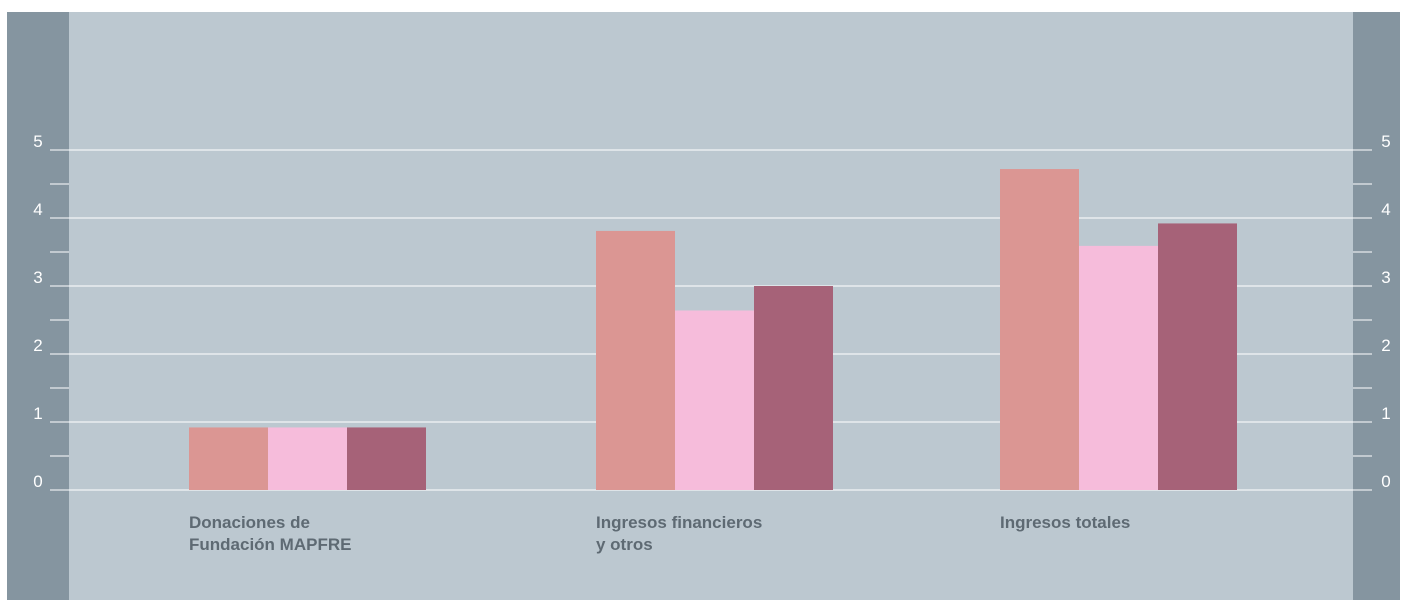 The height and width of the screenshot is (605, 1407). I want to click on y-tick-label-left: 5, so click(37, 141).